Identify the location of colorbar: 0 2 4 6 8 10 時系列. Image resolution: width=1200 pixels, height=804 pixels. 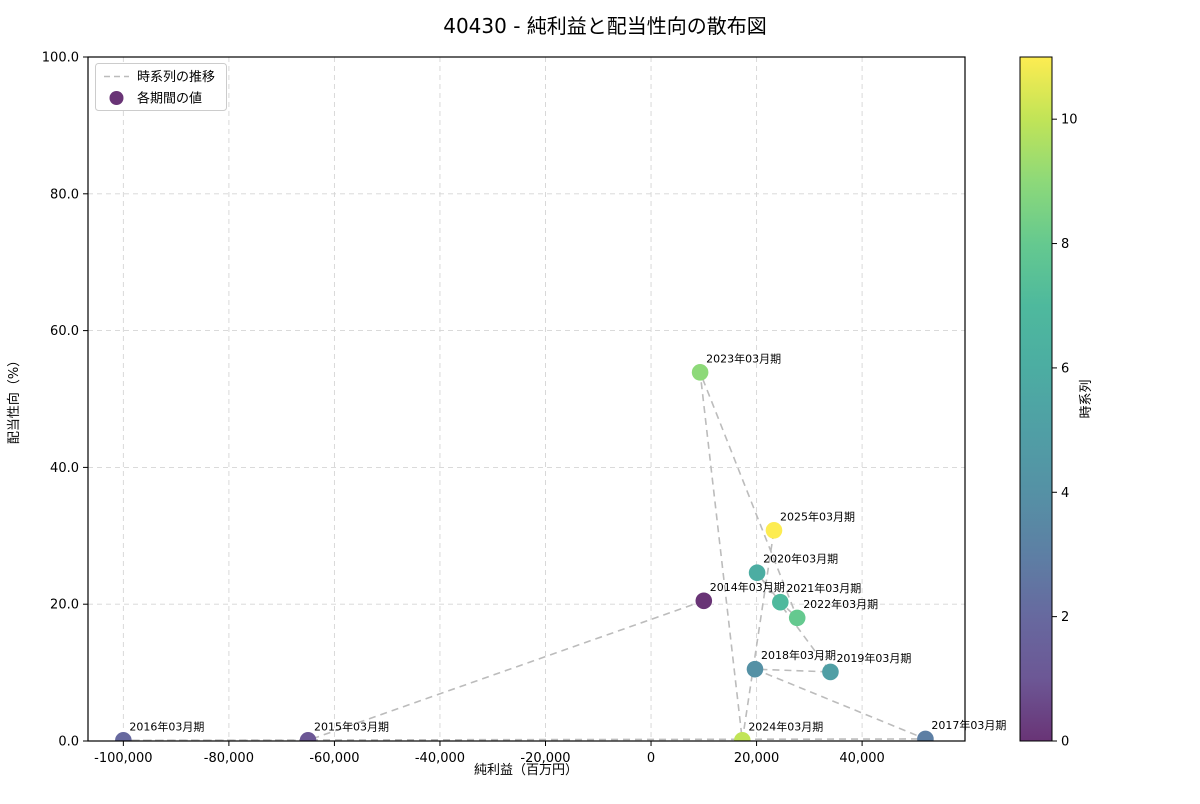
(1056, 403).